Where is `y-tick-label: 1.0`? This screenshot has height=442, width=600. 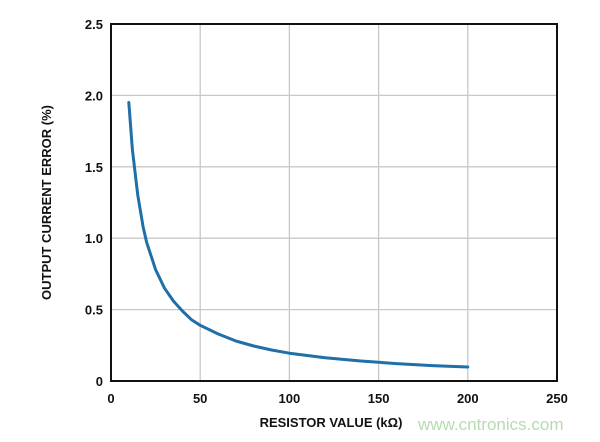
y-tick-label: 1.0 is located at coordinates (94, 238).